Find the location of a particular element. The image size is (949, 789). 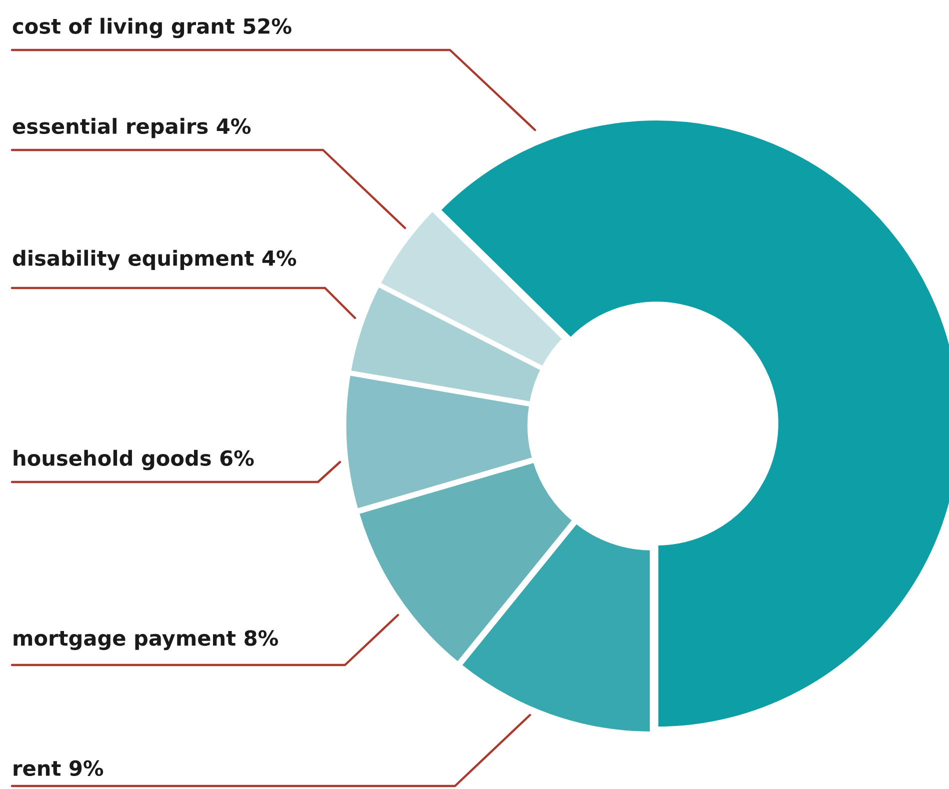

slice-label: rent 9% is located at coordinates (59, 768).